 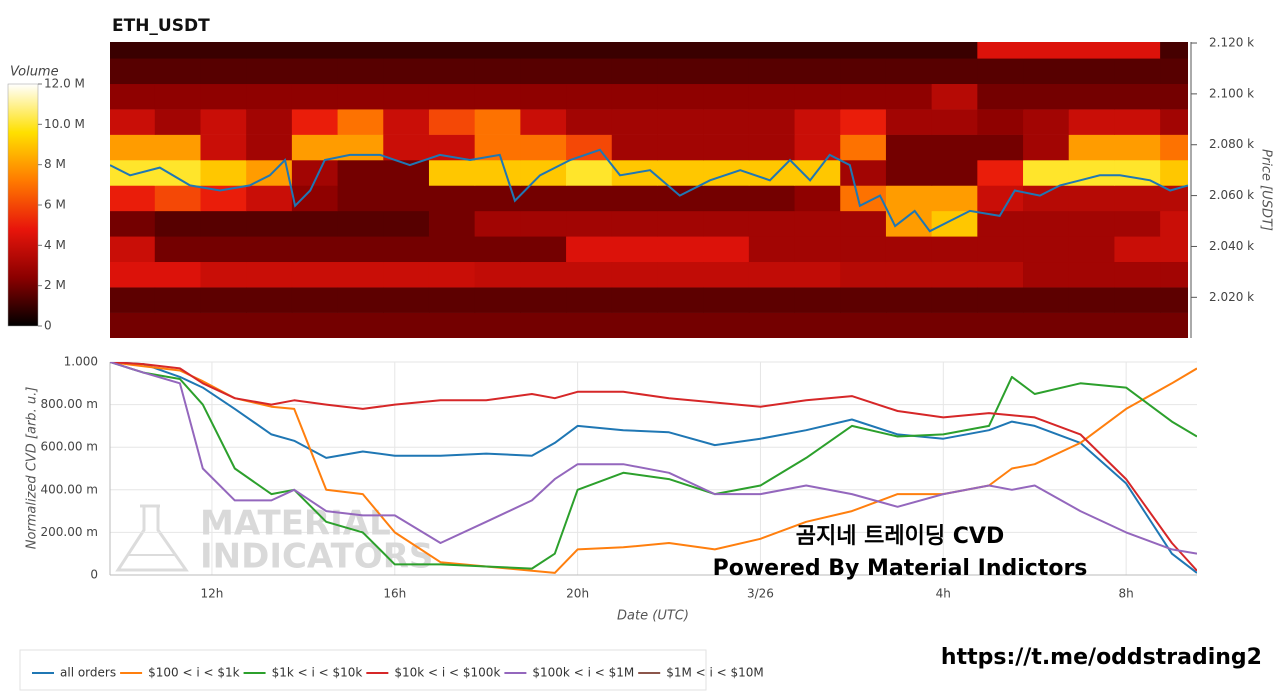 I want to click on colorbar-tick-label: 0, so click(x=48, y=326).